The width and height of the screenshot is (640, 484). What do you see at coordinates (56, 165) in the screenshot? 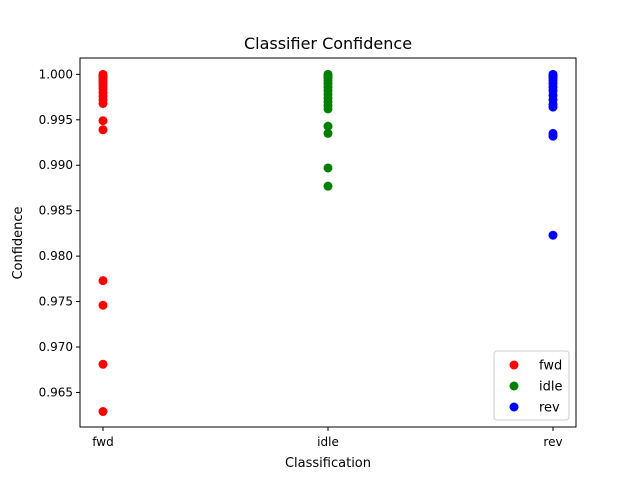
I see `y-tick-label: 0.990` at bounding box center [56, 165].